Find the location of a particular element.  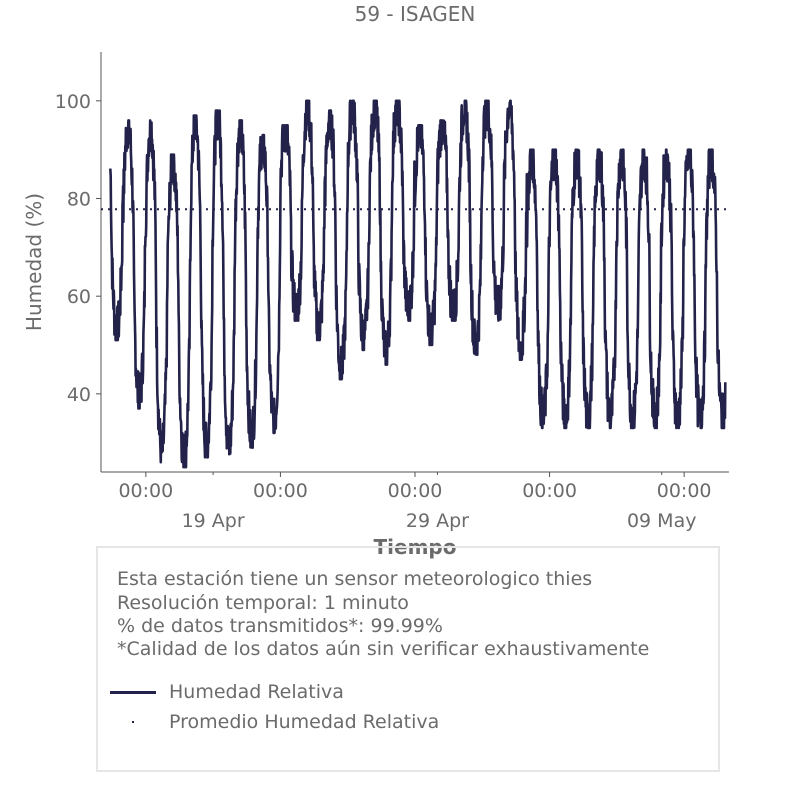

y-tick-label: 100 is located at coordinates (73, 102).